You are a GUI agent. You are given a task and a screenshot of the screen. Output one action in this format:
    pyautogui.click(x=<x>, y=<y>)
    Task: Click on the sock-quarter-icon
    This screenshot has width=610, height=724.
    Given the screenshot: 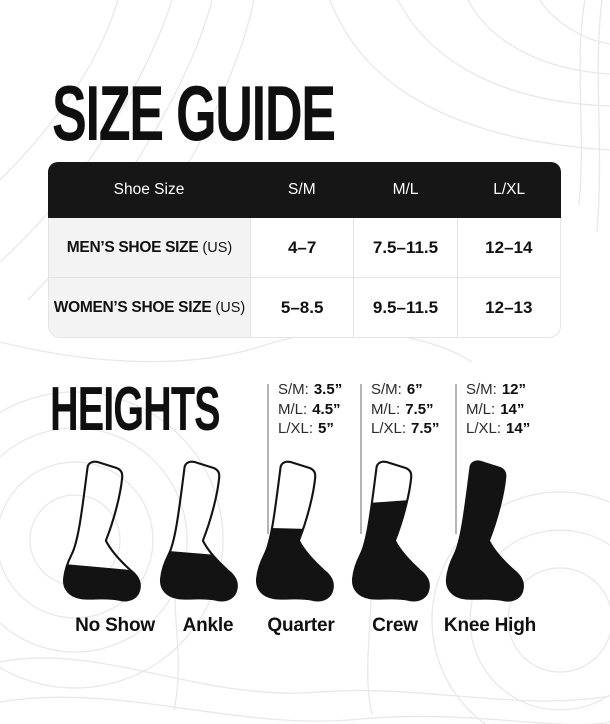 What is the action you would take?
    pyautogui.click(x=295, y=531)
    